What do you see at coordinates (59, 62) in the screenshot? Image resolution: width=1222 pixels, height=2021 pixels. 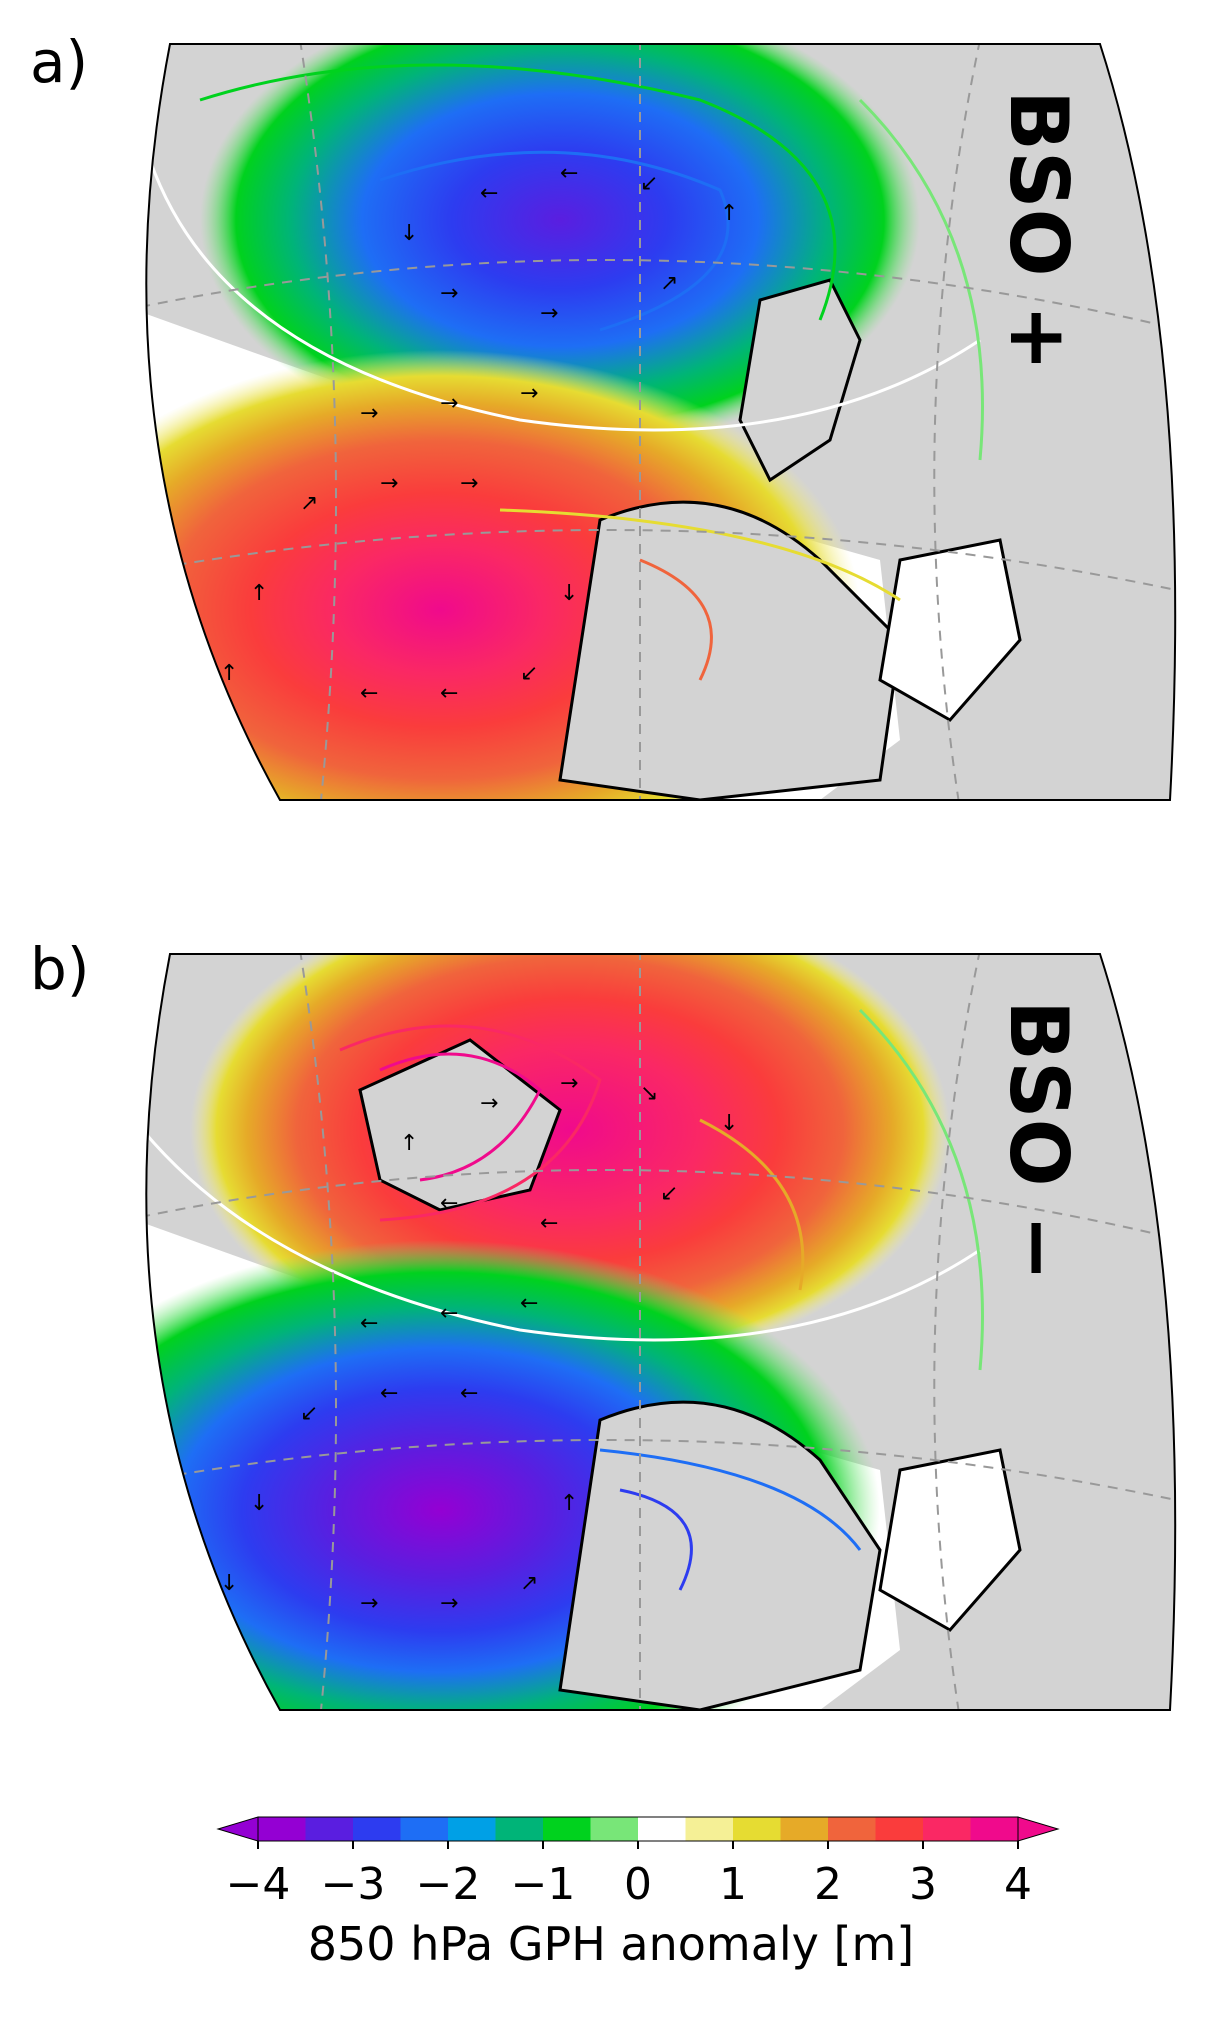 I see `panel-a-label: a)` at bounding box center [59, 62].